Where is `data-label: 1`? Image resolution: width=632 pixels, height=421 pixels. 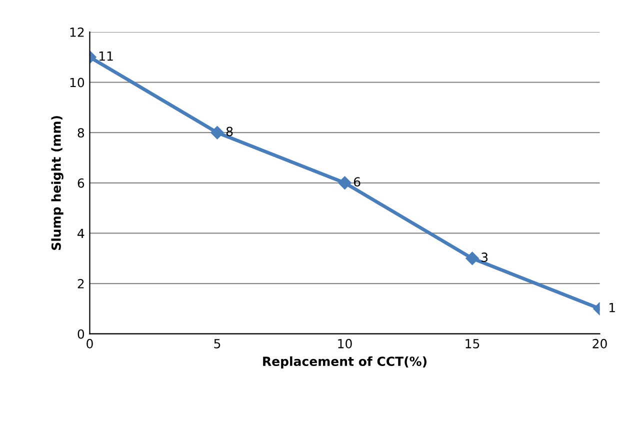
data-label: 1 is located at coordinates (612, 307).